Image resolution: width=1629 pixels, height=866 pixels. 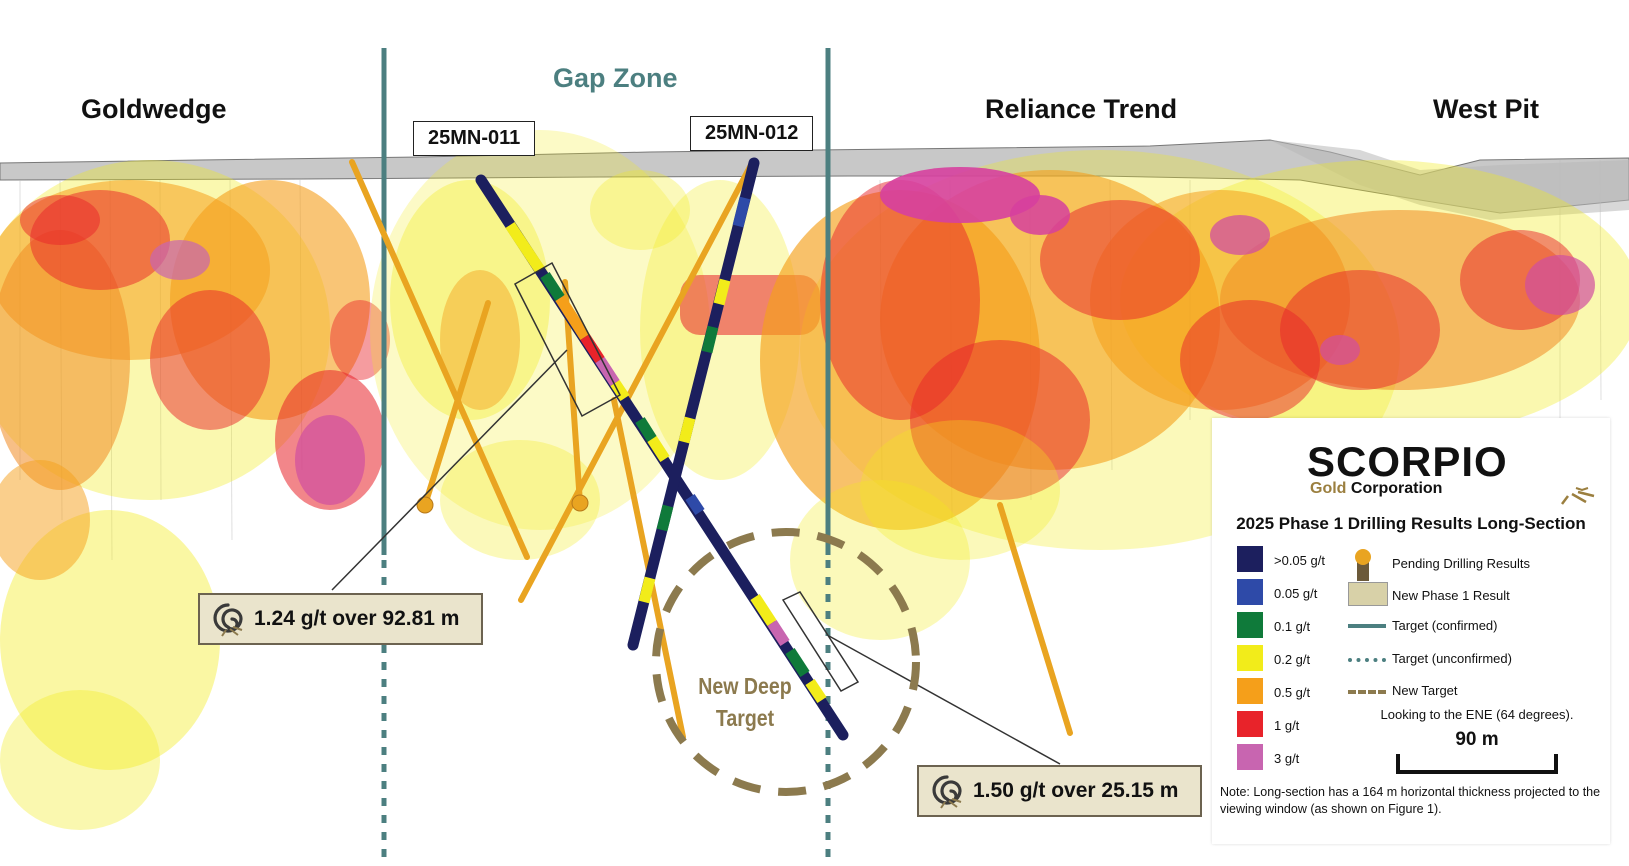 What do you see at coordinates (474, 138) in the screenshot?
I see `hole-label-25mn-011: 25MN-011` at bounding box center [474, 138].